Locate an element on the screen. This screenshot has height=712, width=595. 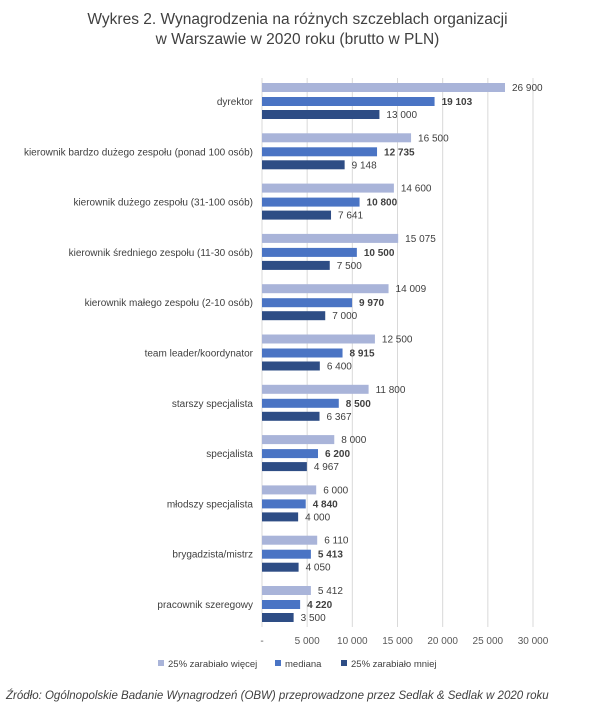
data-label: 5 413 is located at coordinates (330, 555).